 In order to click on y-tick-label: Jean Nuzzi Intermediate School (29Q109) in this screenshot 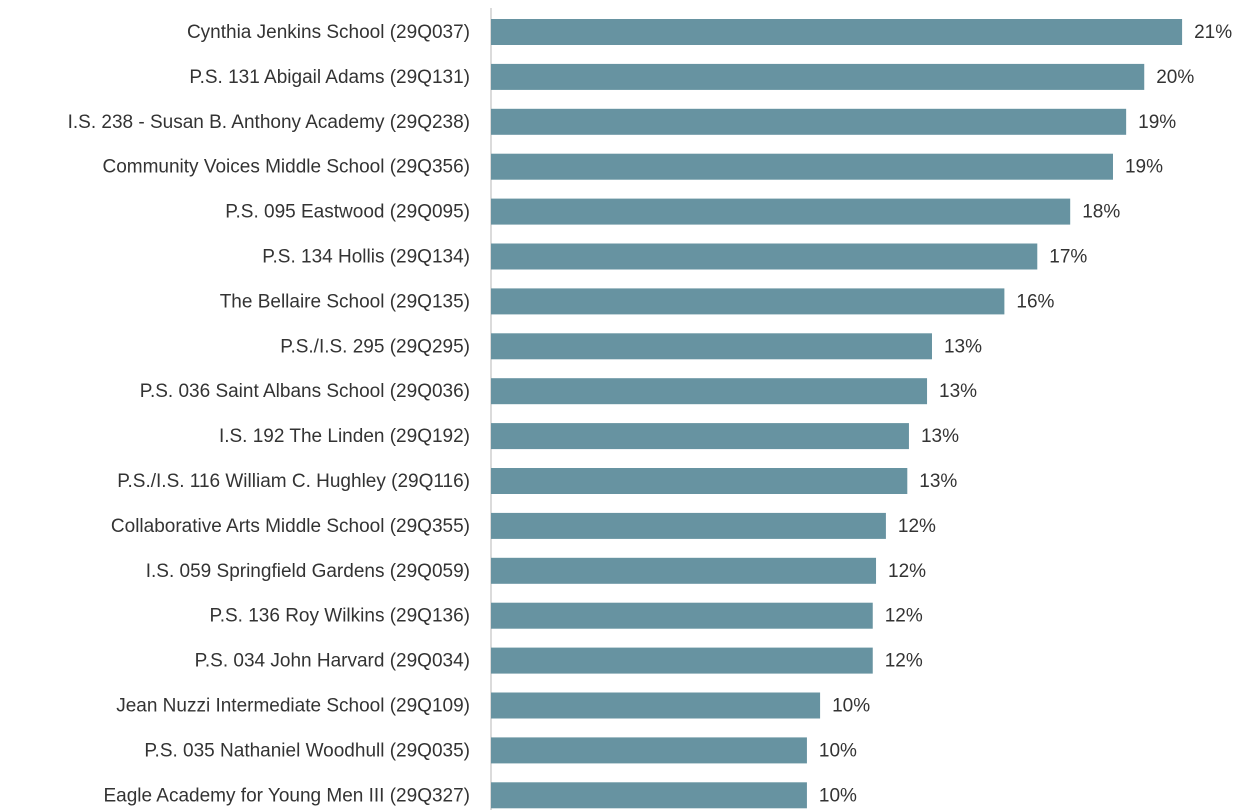, I will do `click(293, 706)`.